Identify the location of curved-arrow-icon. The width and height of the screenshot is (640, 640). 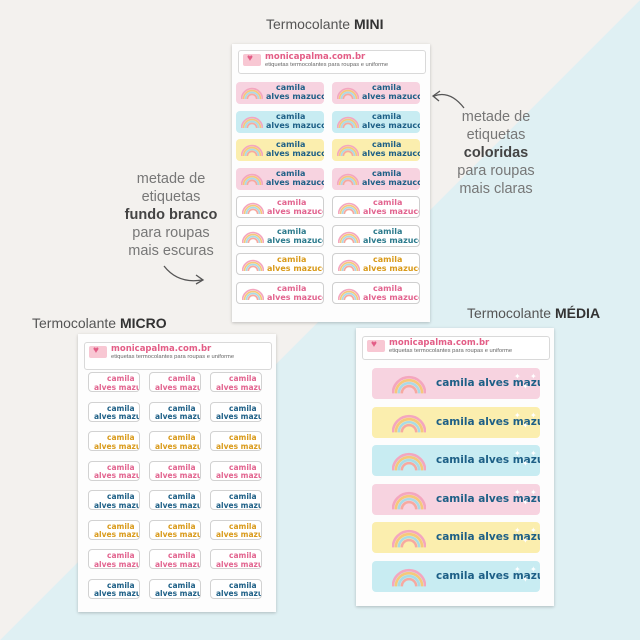
(184, 275).